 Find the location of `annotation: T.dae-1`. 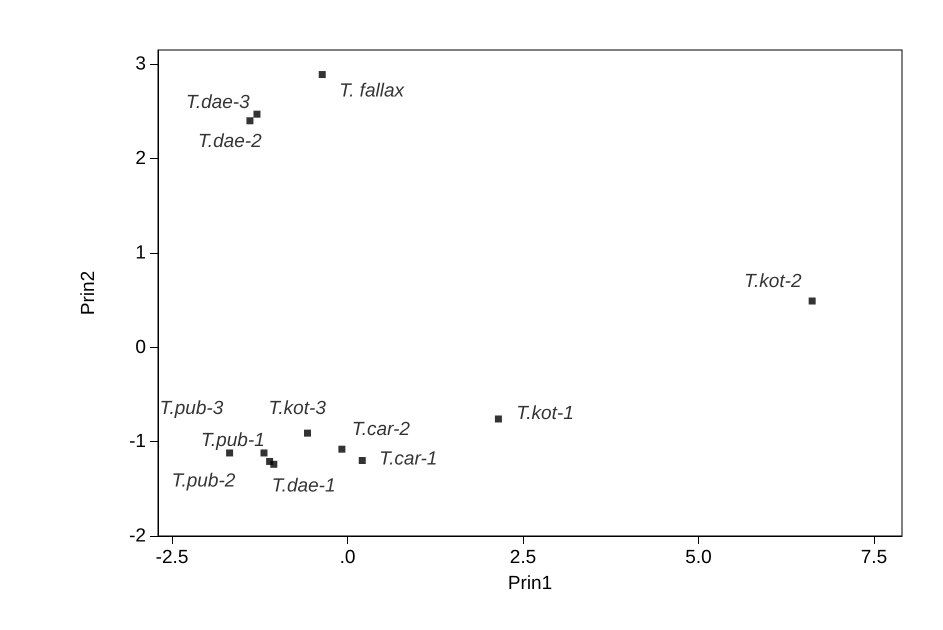

annotation: T.dae-1 is located at coordinates (304, 485).